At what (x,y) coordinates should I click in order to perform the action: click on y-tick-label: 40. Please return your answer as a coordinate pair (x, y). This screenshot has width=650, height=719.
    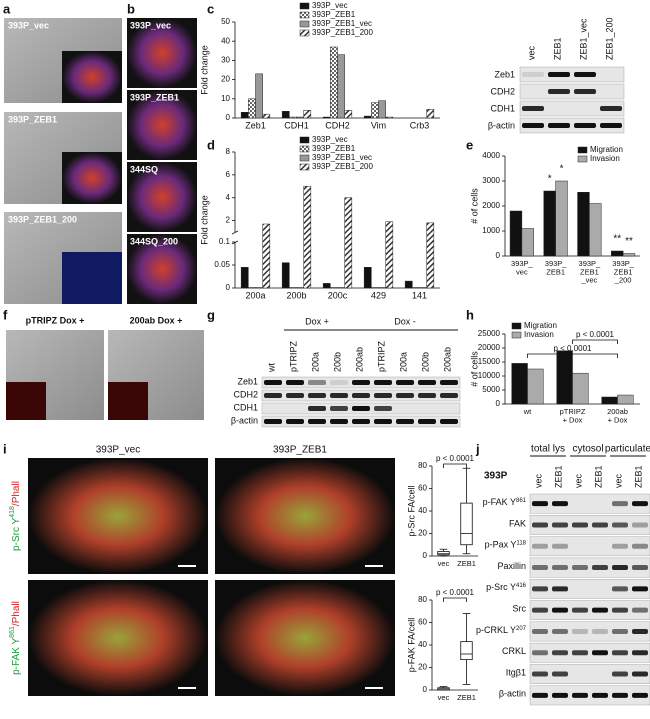
    Looking at the image, I should click on (422, 644).